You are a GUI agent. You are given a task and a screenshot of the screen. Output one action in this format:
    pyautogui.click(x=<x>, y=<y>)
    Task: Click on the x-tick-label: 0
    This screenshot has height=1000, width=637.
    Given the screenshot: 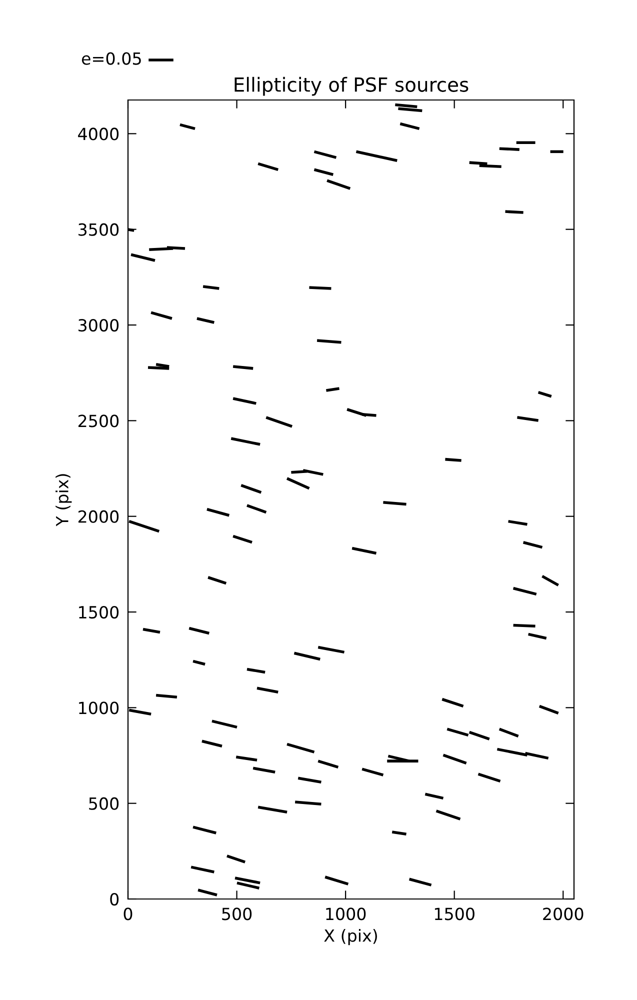 What is the action you would take?
    pyautogui.click(x=128, y=914)
    